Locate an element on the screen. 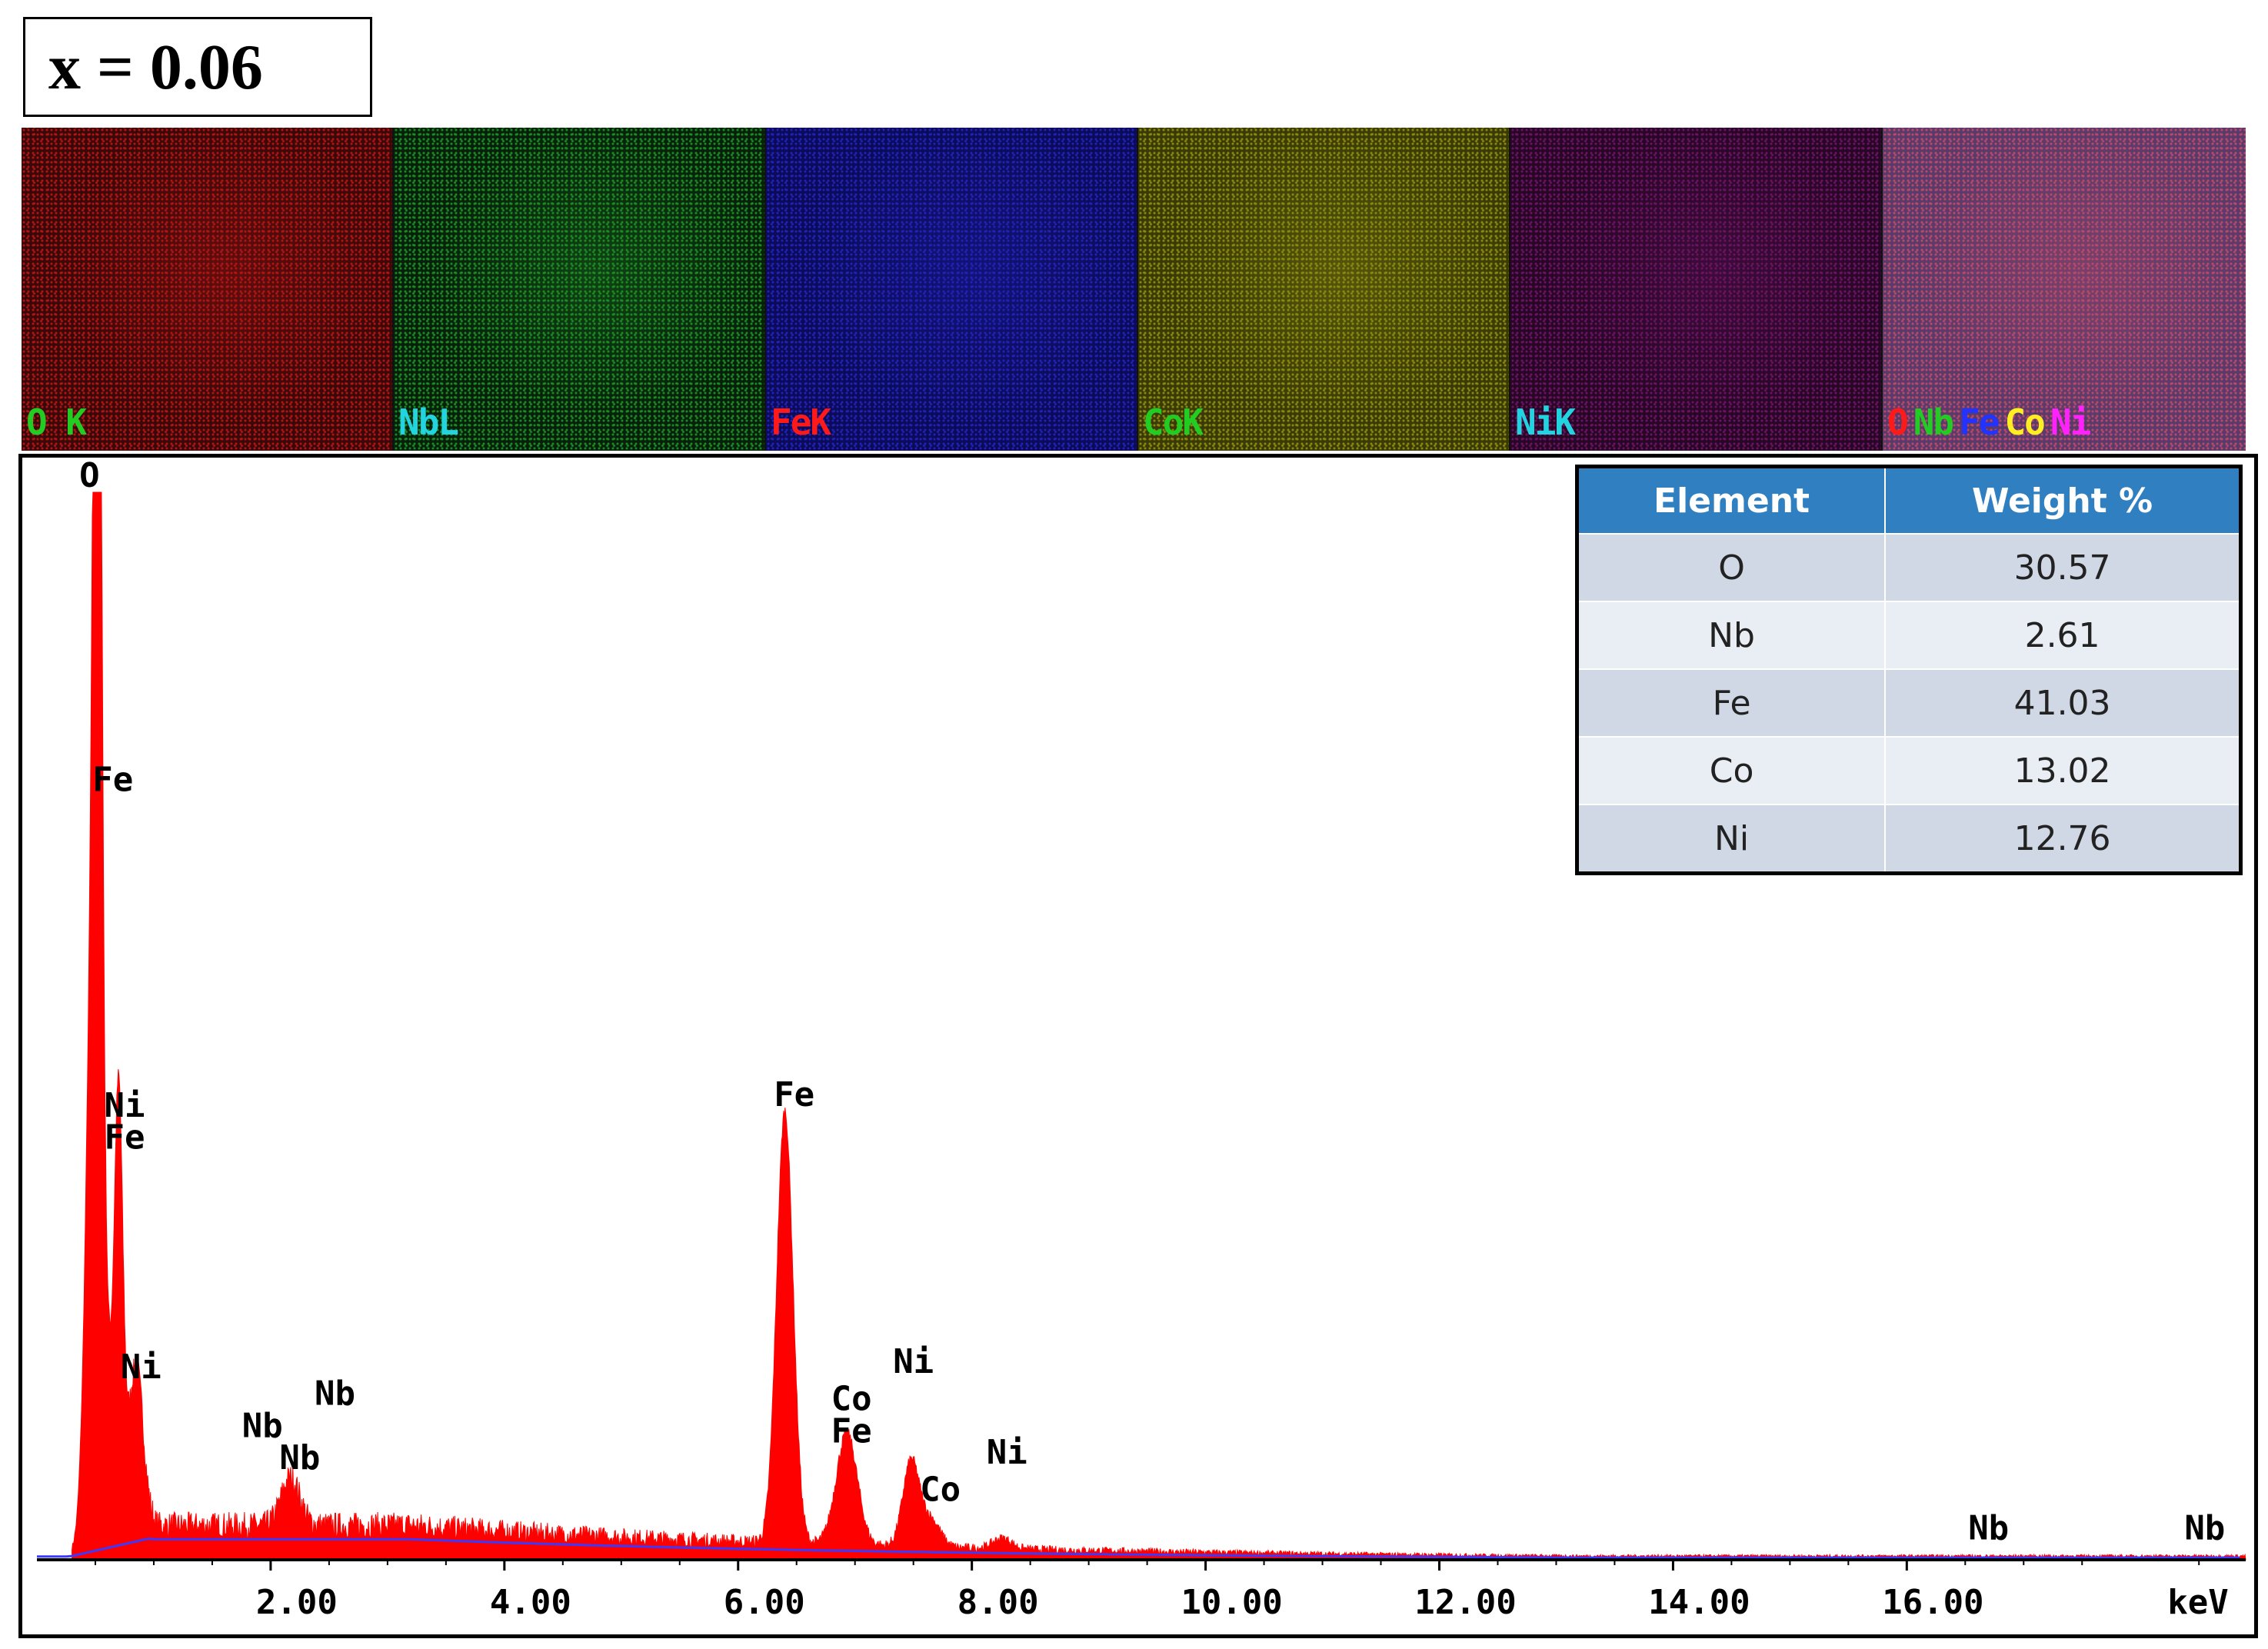 The height and width of the screenshot is (1649, 2268). map-co: CoK is located at coordinates (1323, 289).